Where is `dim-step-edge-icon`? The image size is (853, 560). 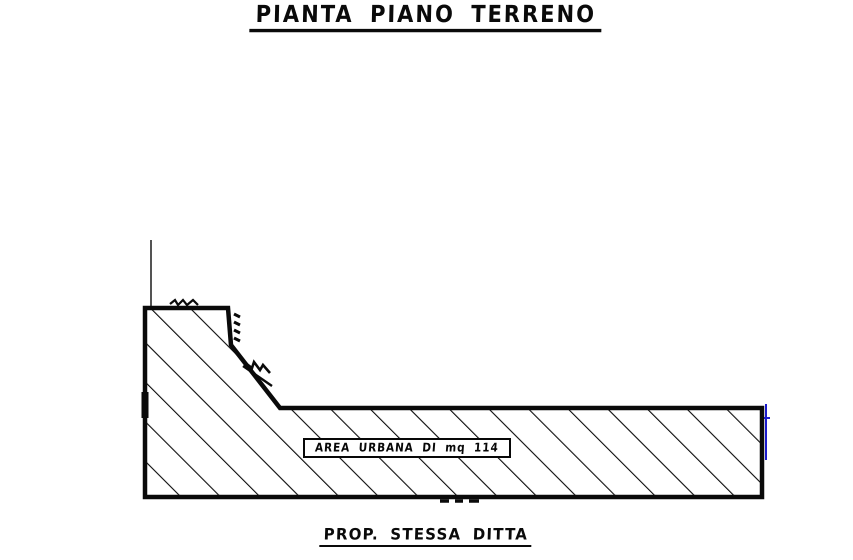
dim-step-edge-icon is located at coordinates (237, 327).